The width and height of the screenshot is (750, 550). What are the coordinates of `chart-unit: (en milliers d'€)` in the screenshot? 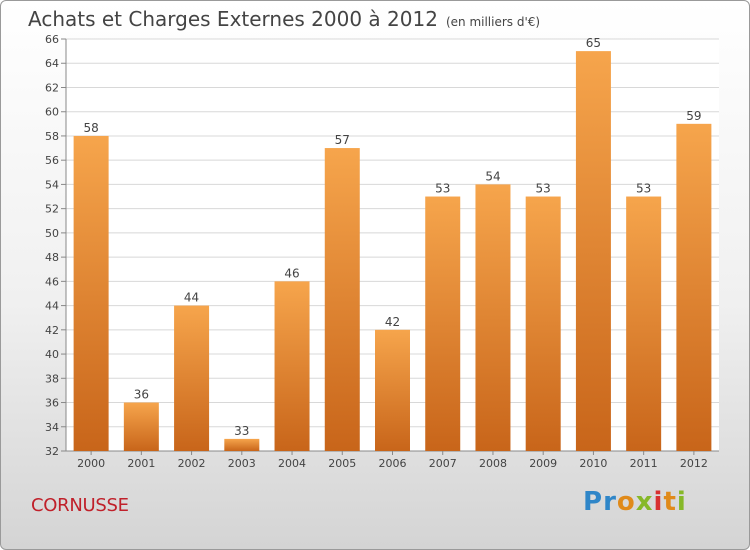 It's located at (493, 22).